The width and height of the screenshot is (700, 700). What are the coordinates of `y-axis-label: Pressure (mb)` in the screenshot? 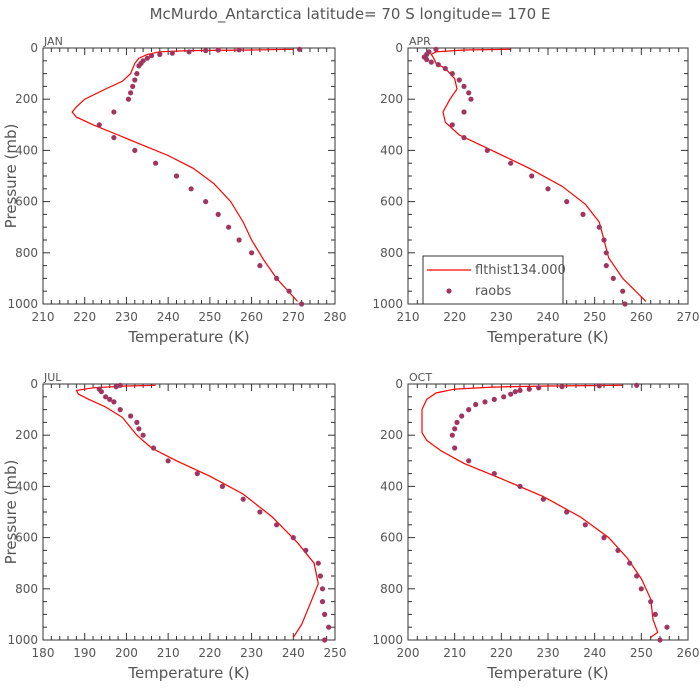 It's located at (11, 512).